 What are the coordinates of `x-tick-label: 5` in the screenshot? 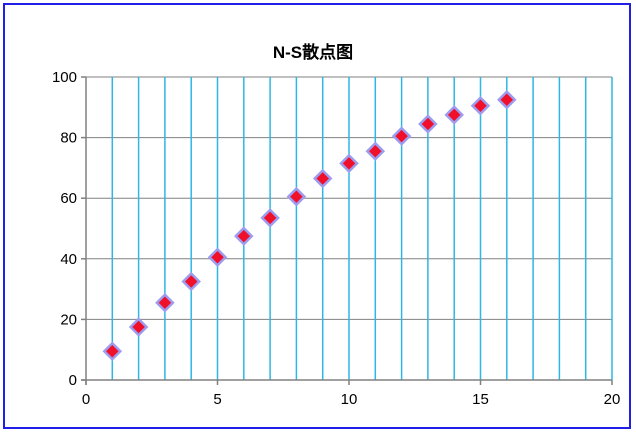 It's located at (217, 399).